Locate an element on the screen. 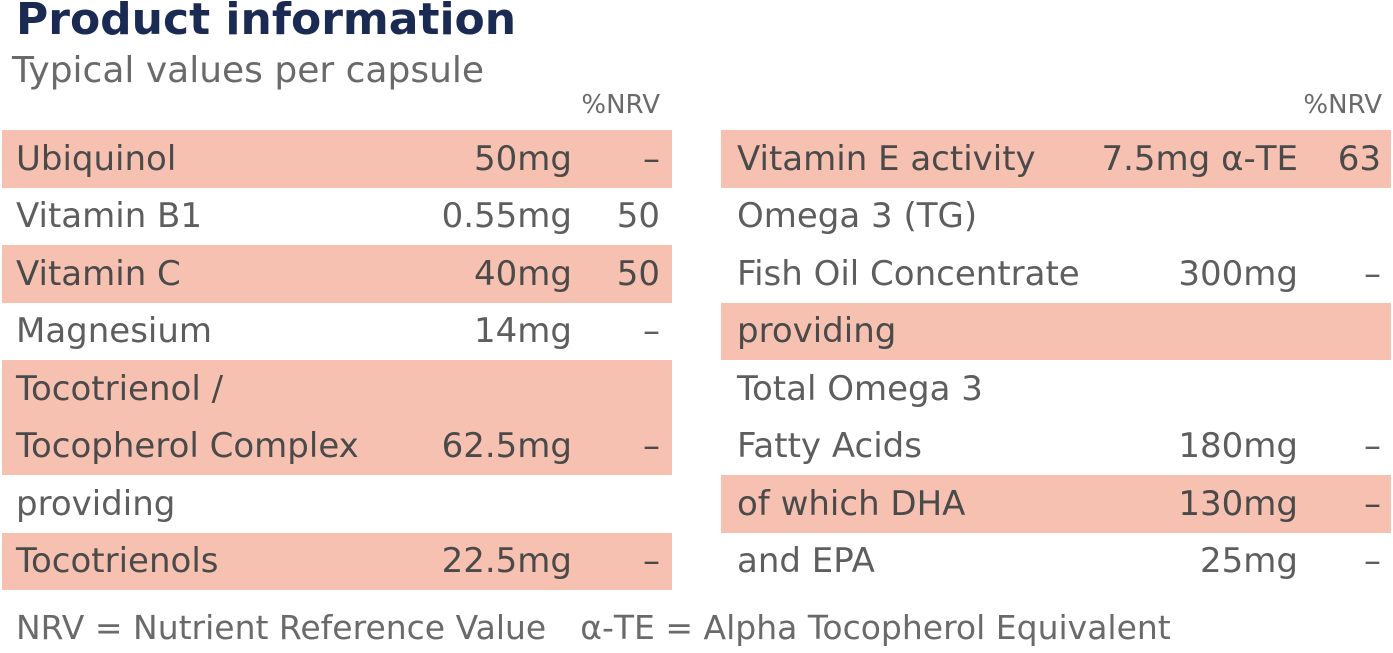 This screenshot has height=653, width=1393. nutrient-name: Tocopherol Complex is located at coordinates (187, 446).